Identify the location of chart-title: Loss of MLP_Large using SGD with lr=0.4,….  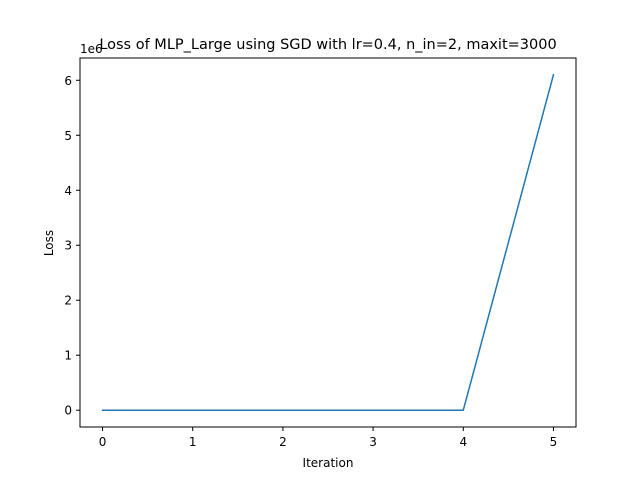
(327, 45).